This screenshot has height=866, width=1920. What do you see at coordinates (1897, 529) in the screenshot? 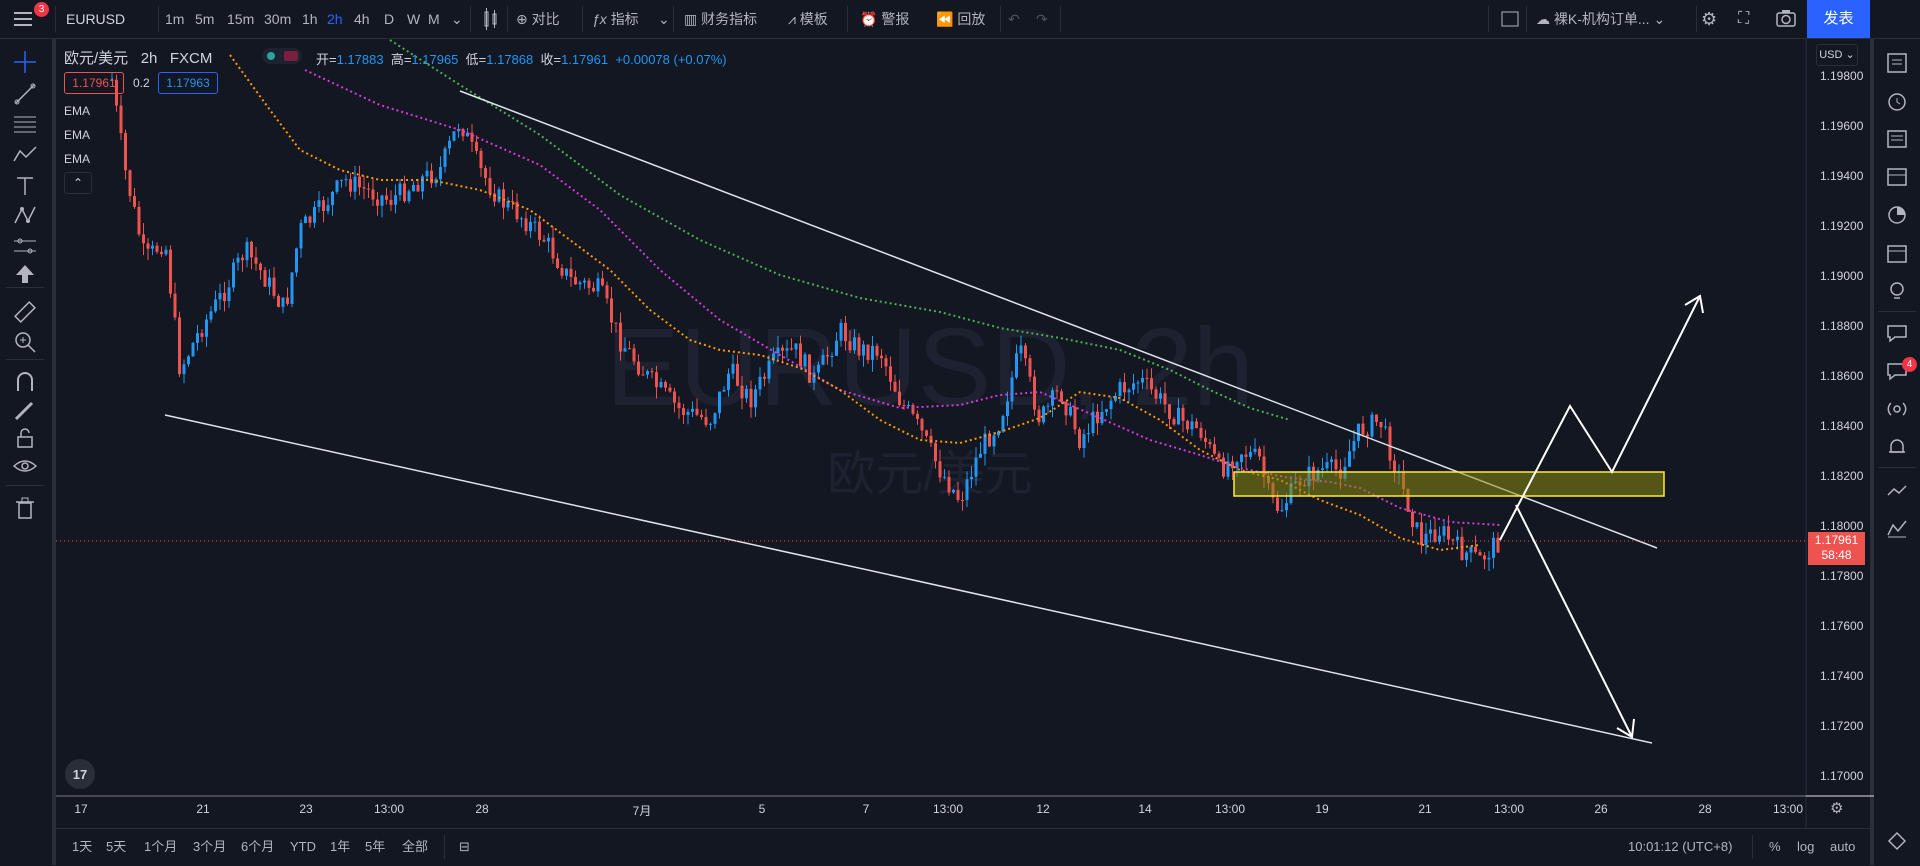
I see `dom-icon` at bounding box center [1897, 529].